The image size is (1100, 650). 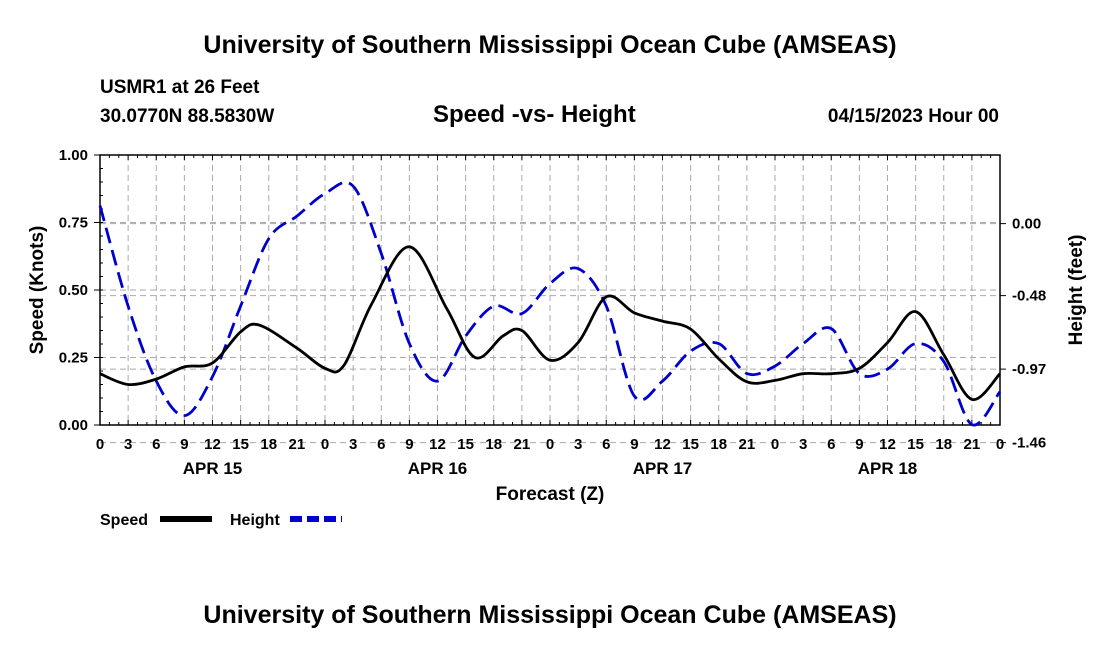 I want to click on date-label: APR 18, so click(x=888, y=468).